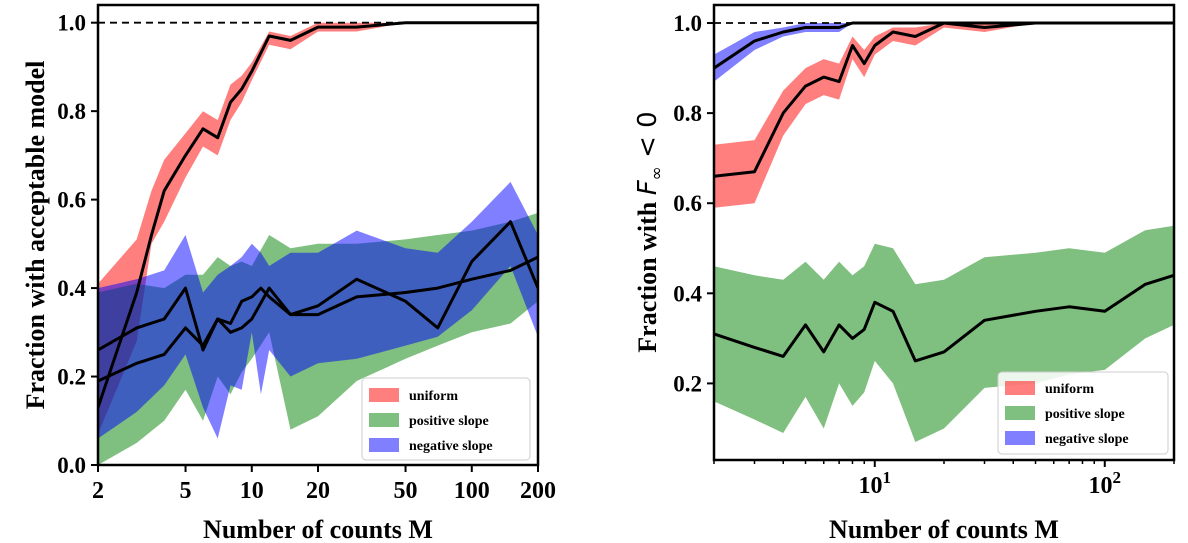  Describe the element at coordinates (384, 420) in the screenshot. I see `left-legend-swatch-positive` at that location.